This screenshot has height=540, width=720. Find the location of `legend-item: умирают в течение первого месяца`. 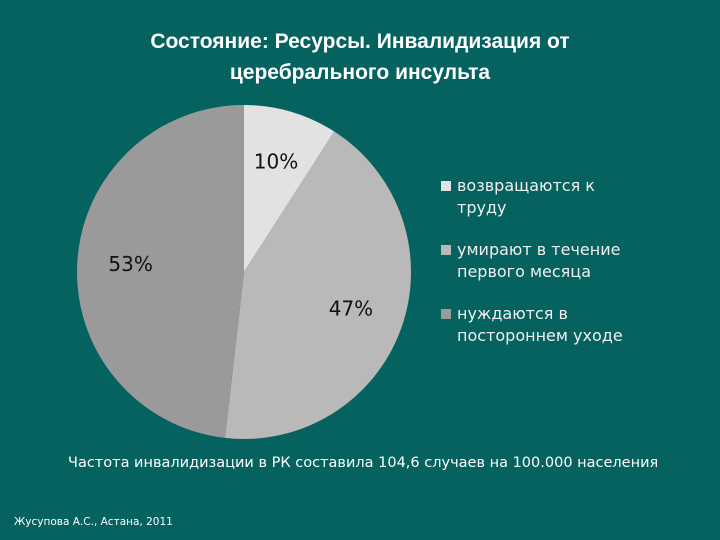

legend-item: умирают в течение первого месяца is located at coordinates (541, 261).